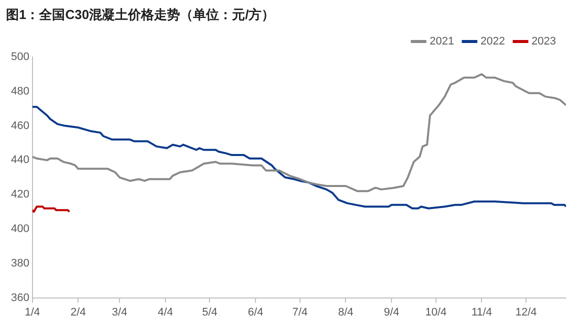  I want to click on x-tick-label: 10/4, so click(436, 312).